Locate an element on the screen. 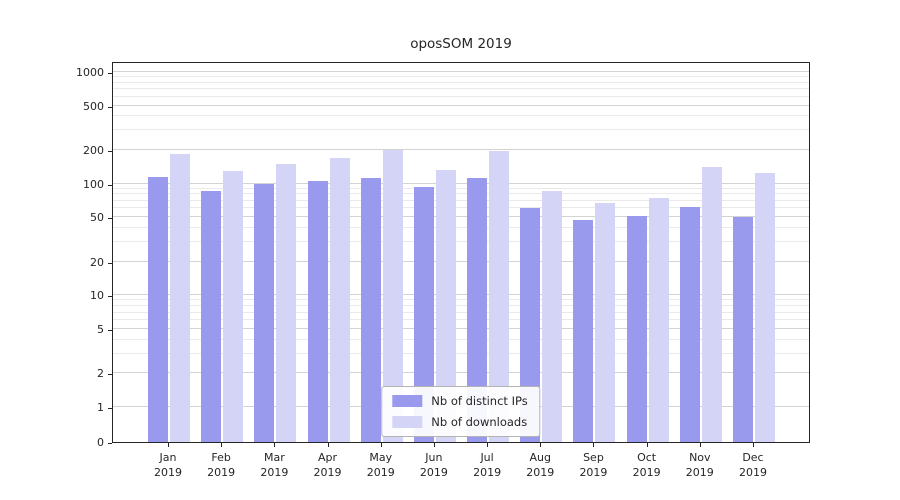 Image resolution: width=900 pixels, height=500 pixels. x-tick-label: Jul 2019 is located at coordinates (487, 465).